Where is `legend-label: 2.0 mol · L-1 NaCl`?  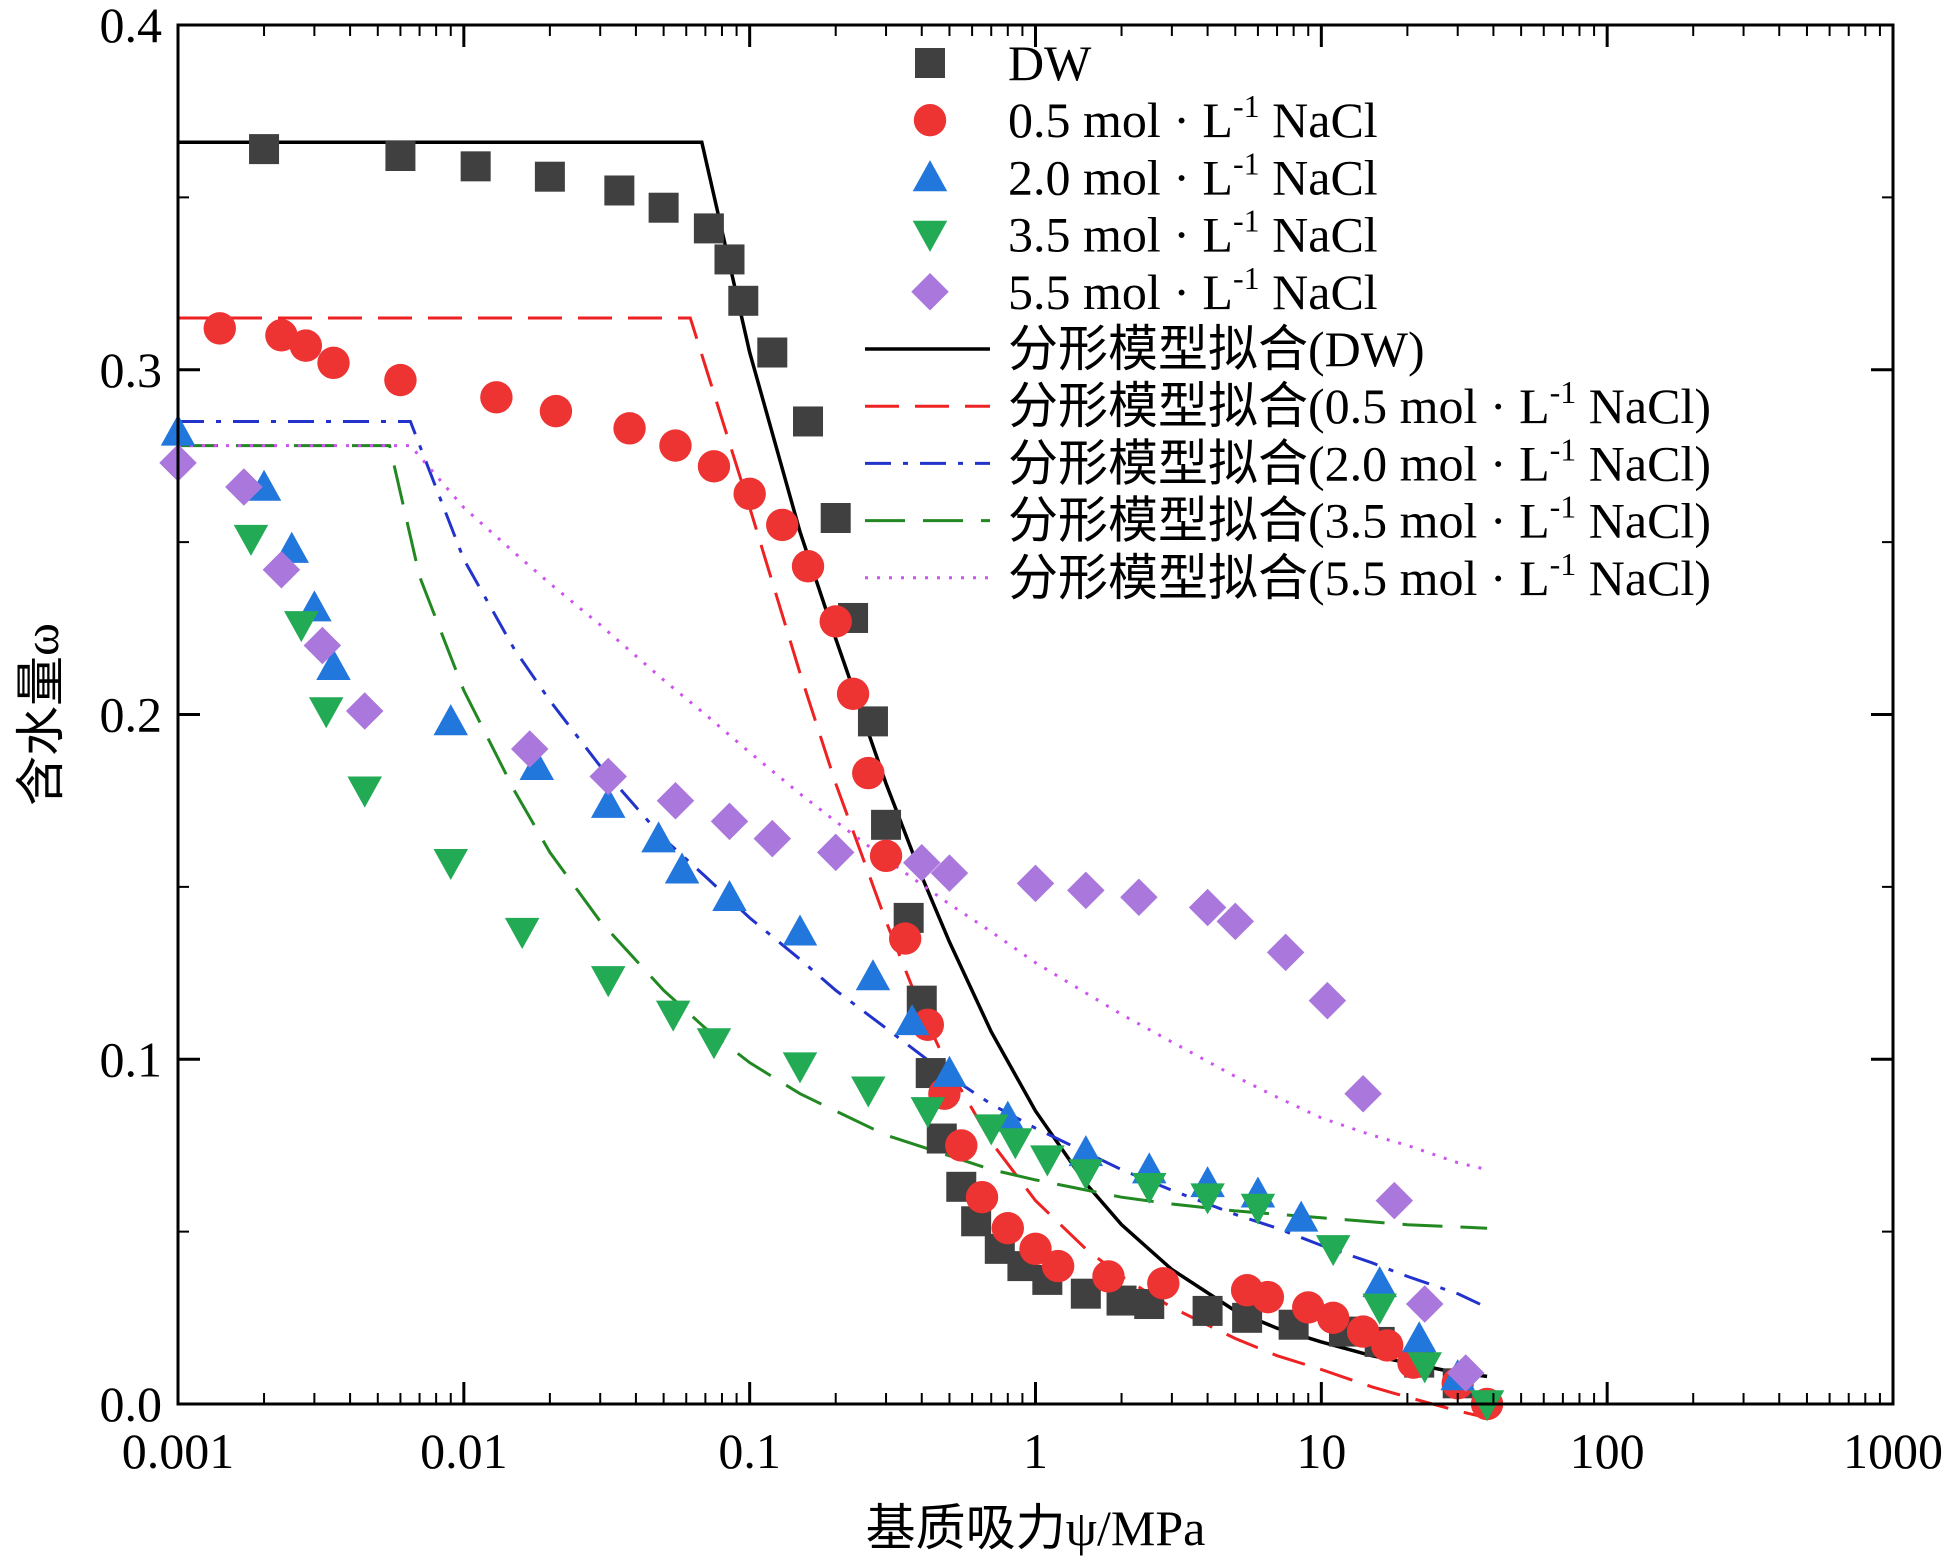
legend-label: 2.0 mol · L-1 NaCl is located at coordinates (1193, 175).